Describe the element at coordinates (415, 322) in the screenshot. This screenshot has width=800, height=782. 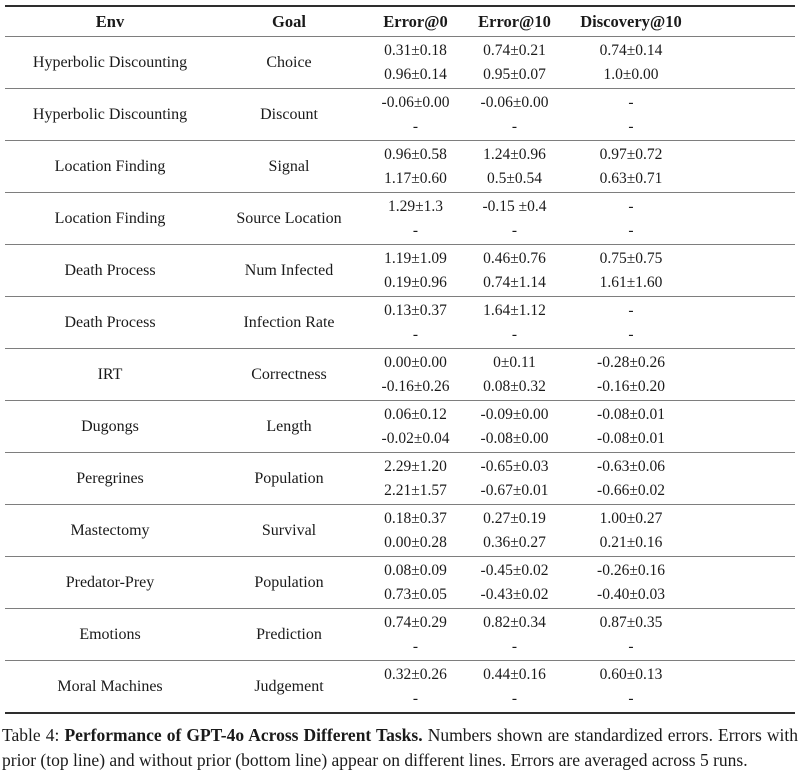
I see `error0-cell: 0.13±0.37 -` at that location.